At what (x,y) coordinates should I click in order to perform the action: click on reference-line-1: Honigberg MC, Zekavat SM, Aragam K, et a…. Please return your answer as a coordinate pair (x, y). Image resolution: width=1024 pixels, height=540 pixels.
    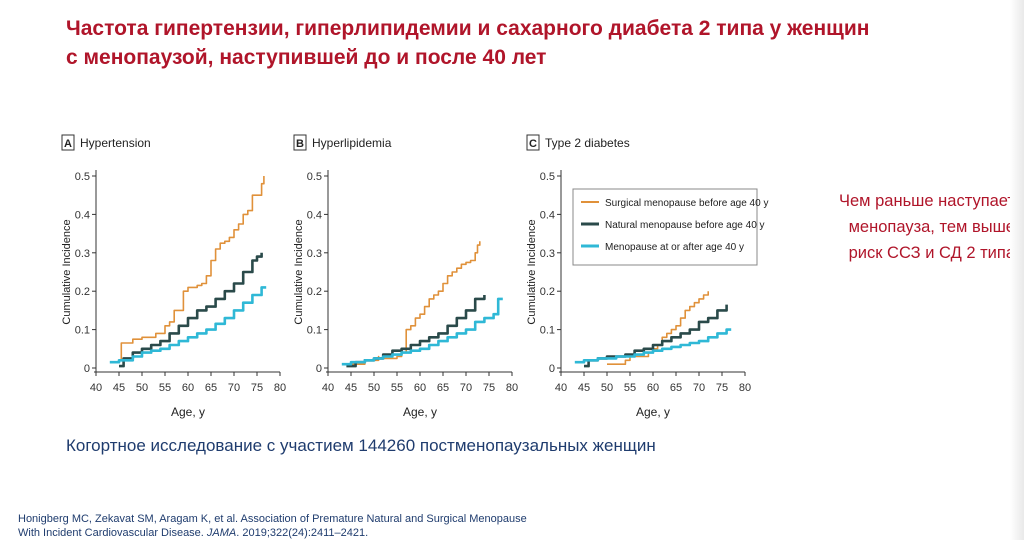
    Looking at the image, I should click on (272, 519).